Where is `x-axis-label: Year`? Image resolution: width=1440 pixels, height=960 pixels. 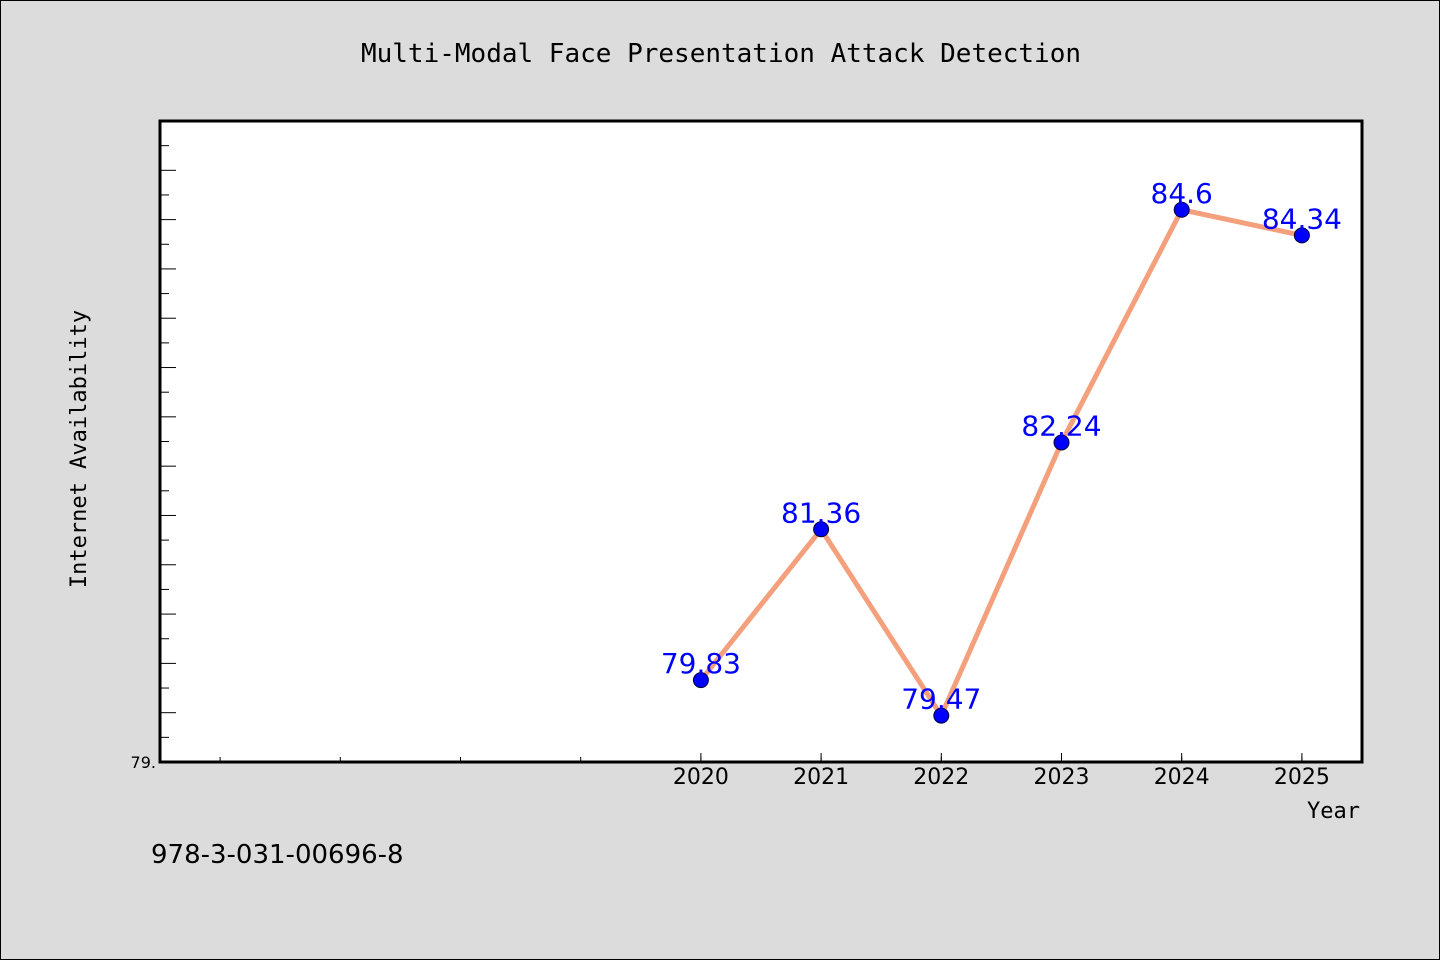 x-axis-label: Year is located at coordinates (1333, 811).